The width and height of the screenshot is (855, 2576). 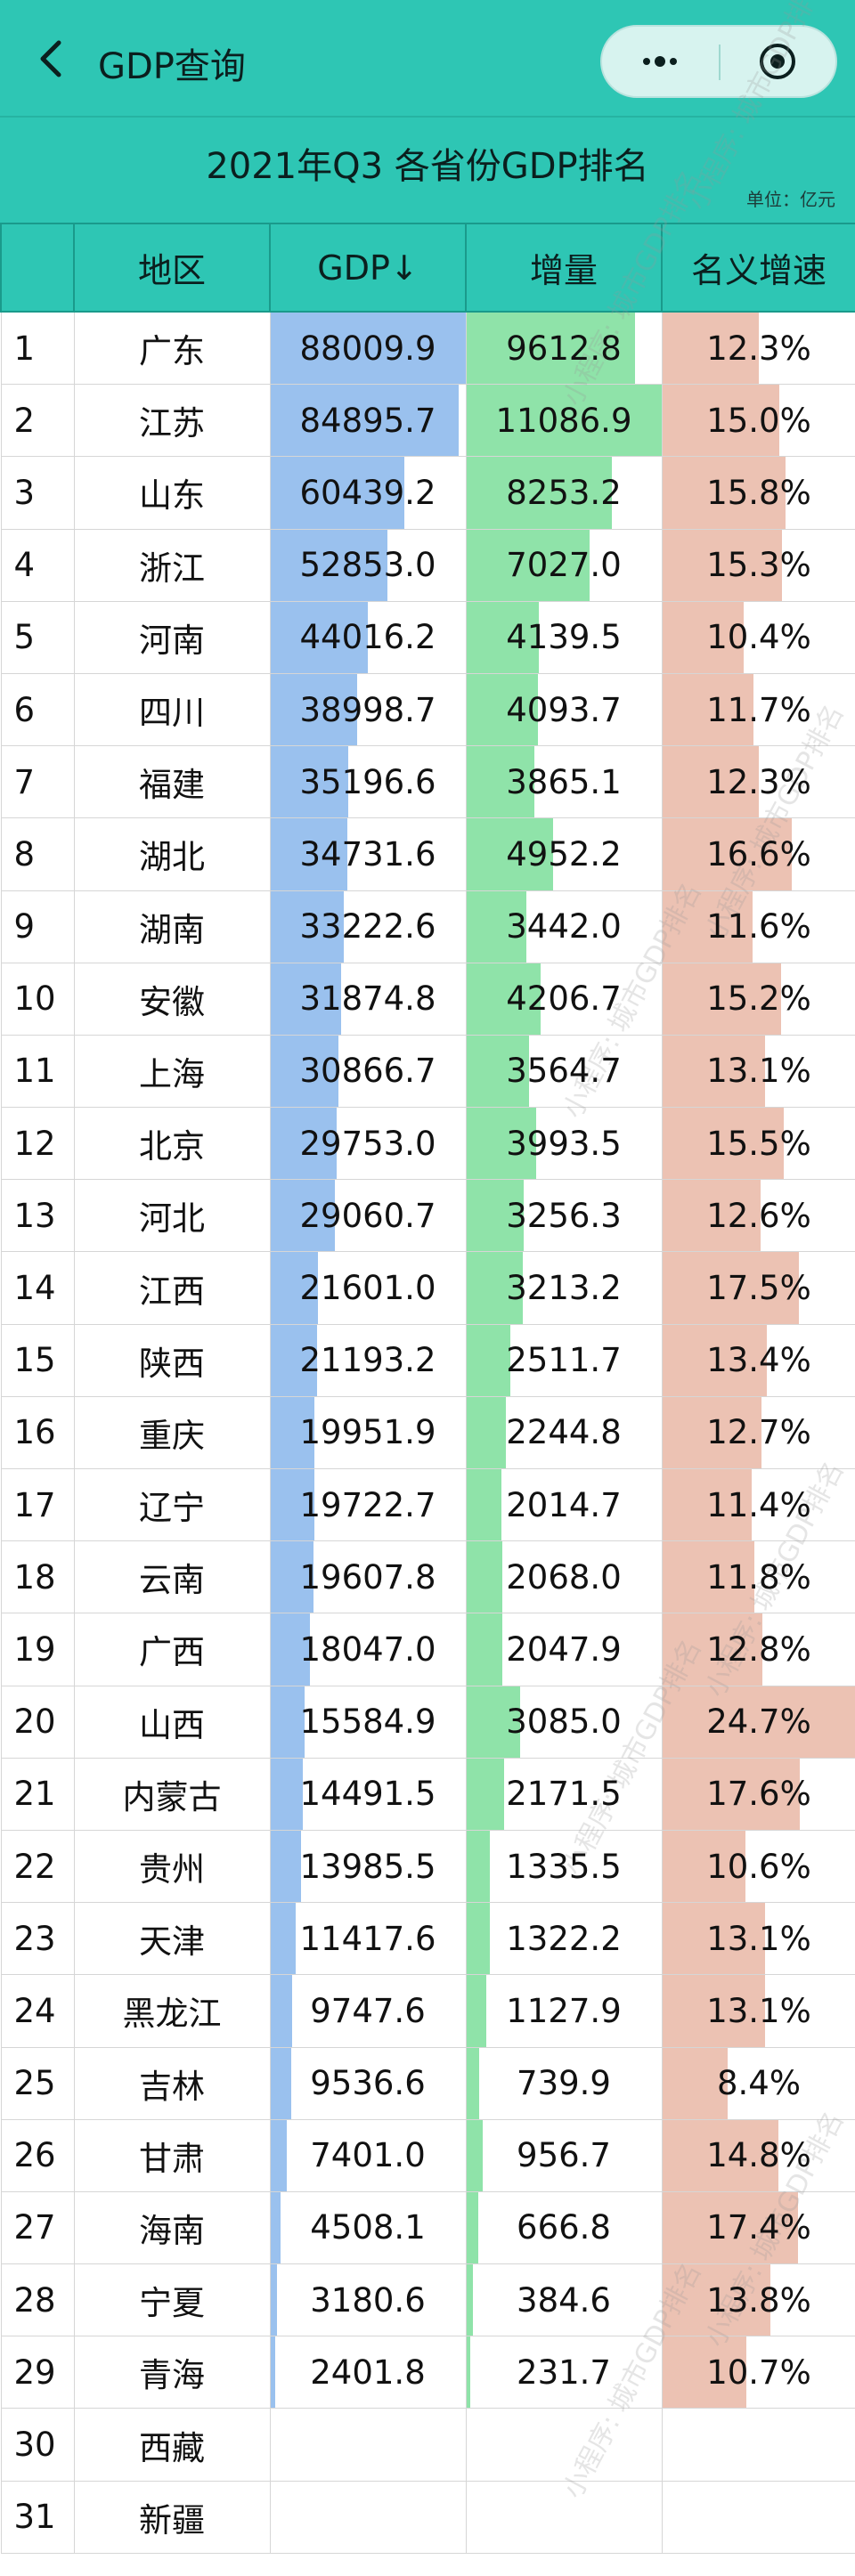 I want to click on table-row: 15 陕西 21193.2 2511.7 13.4%, so click(x=427, y=1360).